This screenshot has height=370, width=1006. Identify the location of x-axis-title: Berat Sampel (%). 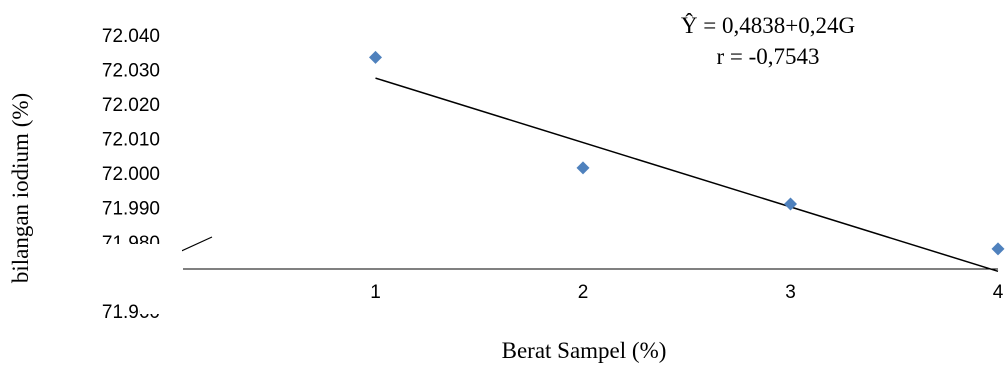
(584, 350).